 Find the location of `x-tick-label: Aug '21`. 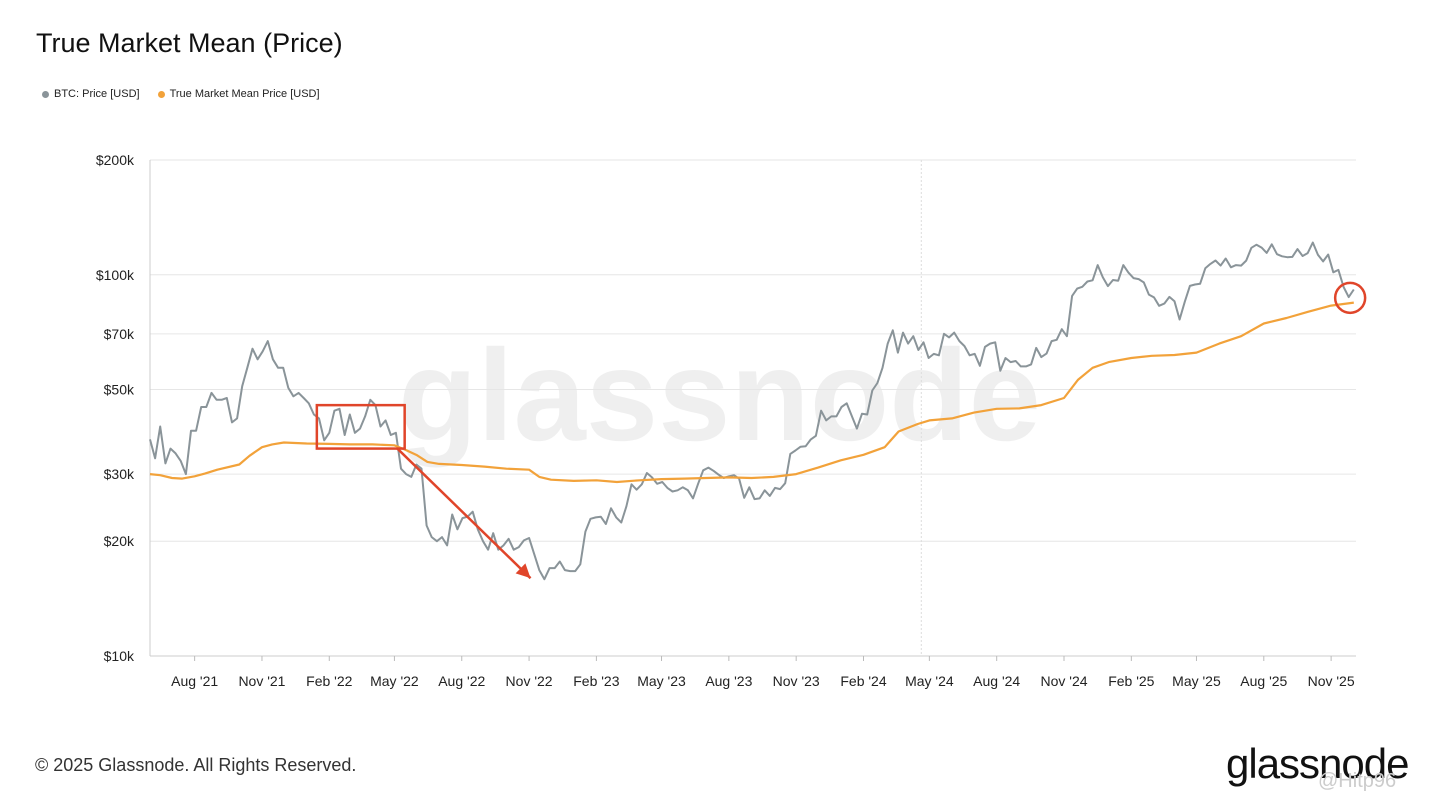

x-tick-label: Aug '21 is located at coordinates (194, 681).